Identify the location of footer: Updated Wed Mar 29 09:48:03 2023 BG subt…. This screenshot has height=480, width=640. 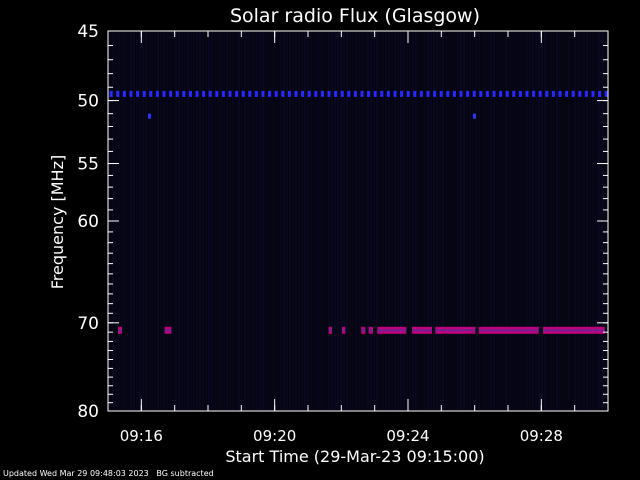
(108, 473).